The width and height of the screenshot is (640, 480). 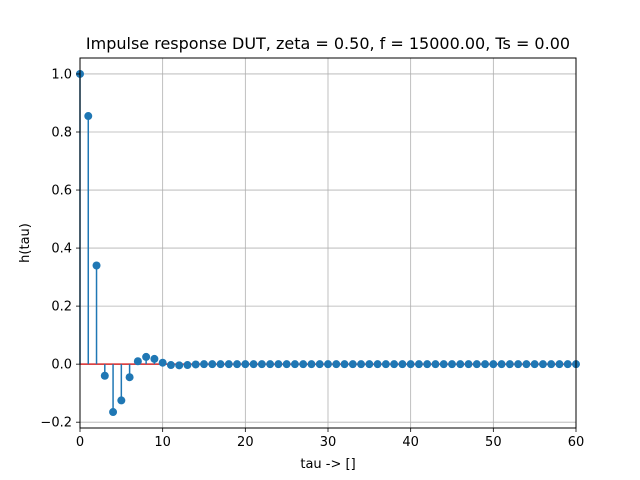 What do you see at coordinates (61, 74) in the screenshot?
I see `y-tick-label: 1.0` at bounding box center [61, 74].